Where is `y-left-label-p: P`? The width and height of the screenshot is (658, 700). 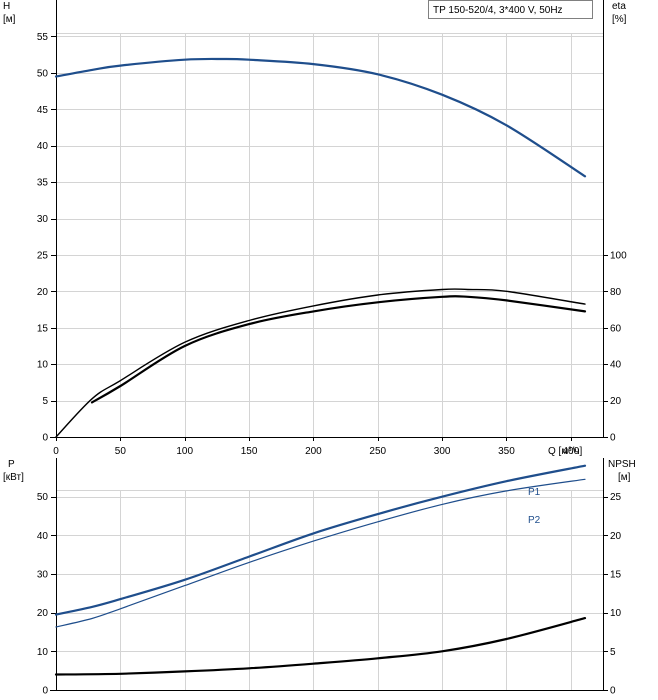 y-left-label-p: P is located at coordinates (11, 464).